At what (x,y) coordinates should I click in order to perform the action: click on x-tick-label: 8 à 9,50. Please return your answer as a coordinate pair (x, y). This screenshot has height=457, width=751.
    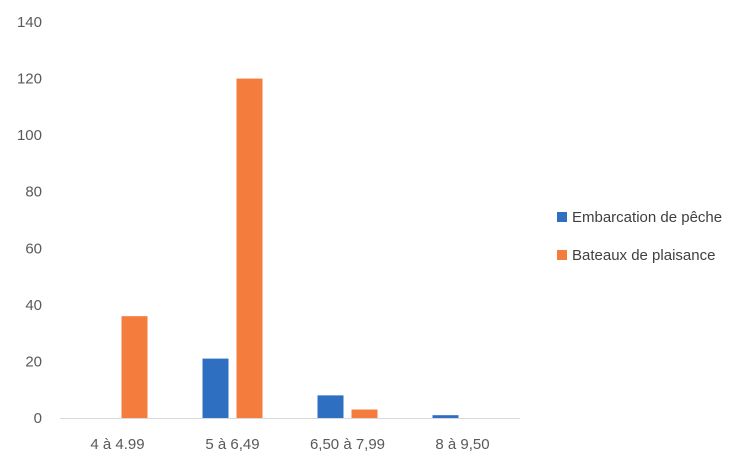
    Looking at the image, I should click on (462, 444).